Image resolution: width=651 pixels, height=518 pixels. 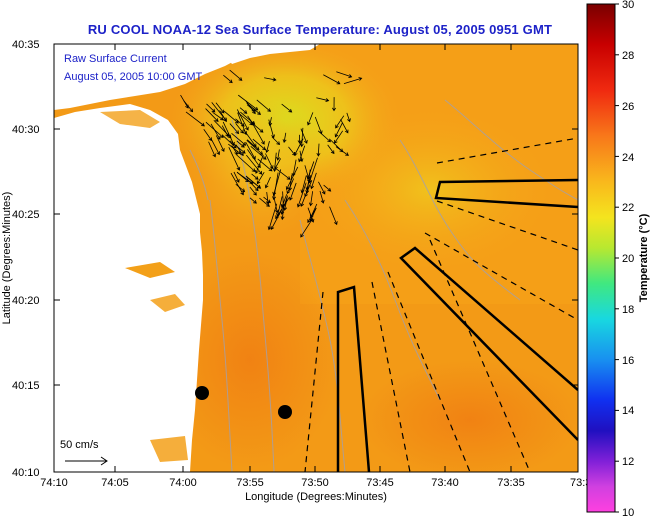 What do you see at coordinates (250, 483) in the screenshot?
I see `x-tick: 73:55` at bounding box center [250, 483].